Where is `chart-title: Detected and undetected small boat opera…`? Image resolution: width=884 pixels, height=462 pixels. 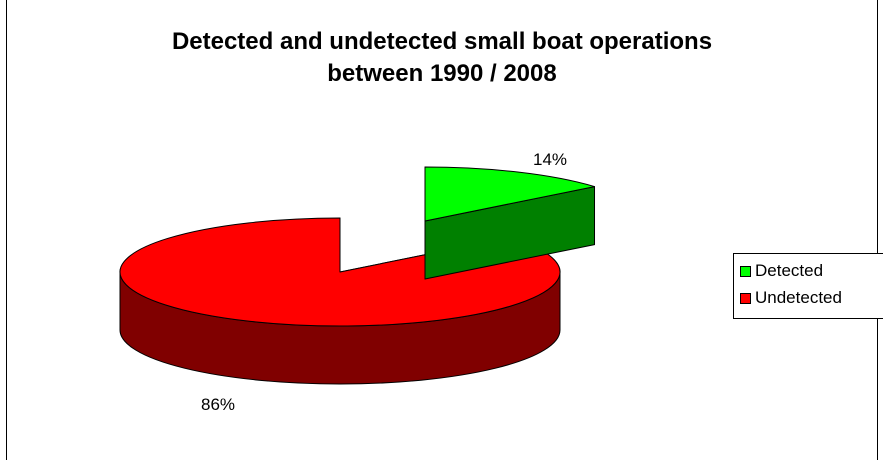 chart-title: Detected and undetected small boat opera… is located at coordinates (442, 58).